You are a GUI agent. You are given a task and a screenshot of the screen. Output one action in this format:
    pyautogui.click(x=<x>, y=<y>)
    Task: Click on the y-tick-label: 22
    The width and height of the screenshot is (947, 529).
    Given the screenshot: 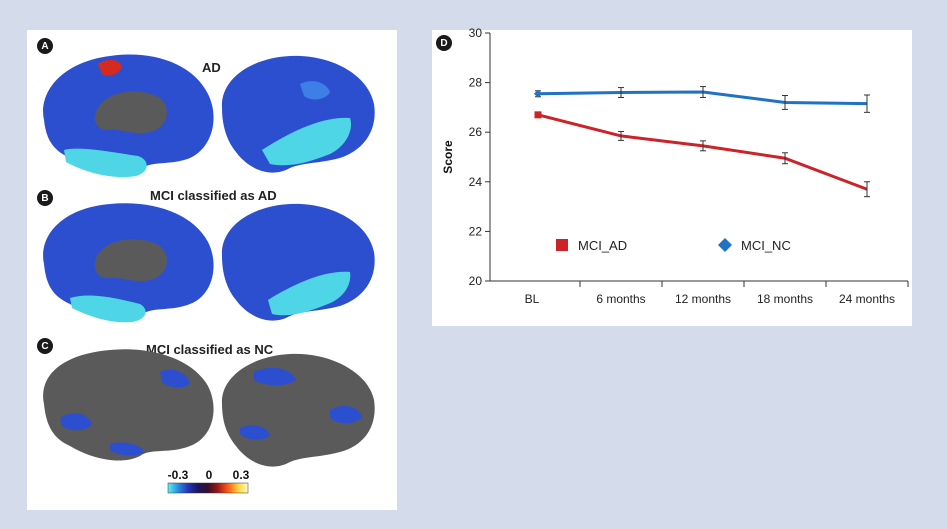 What is the action you would take?
    pyautogui.click(x=476, y=231)
    